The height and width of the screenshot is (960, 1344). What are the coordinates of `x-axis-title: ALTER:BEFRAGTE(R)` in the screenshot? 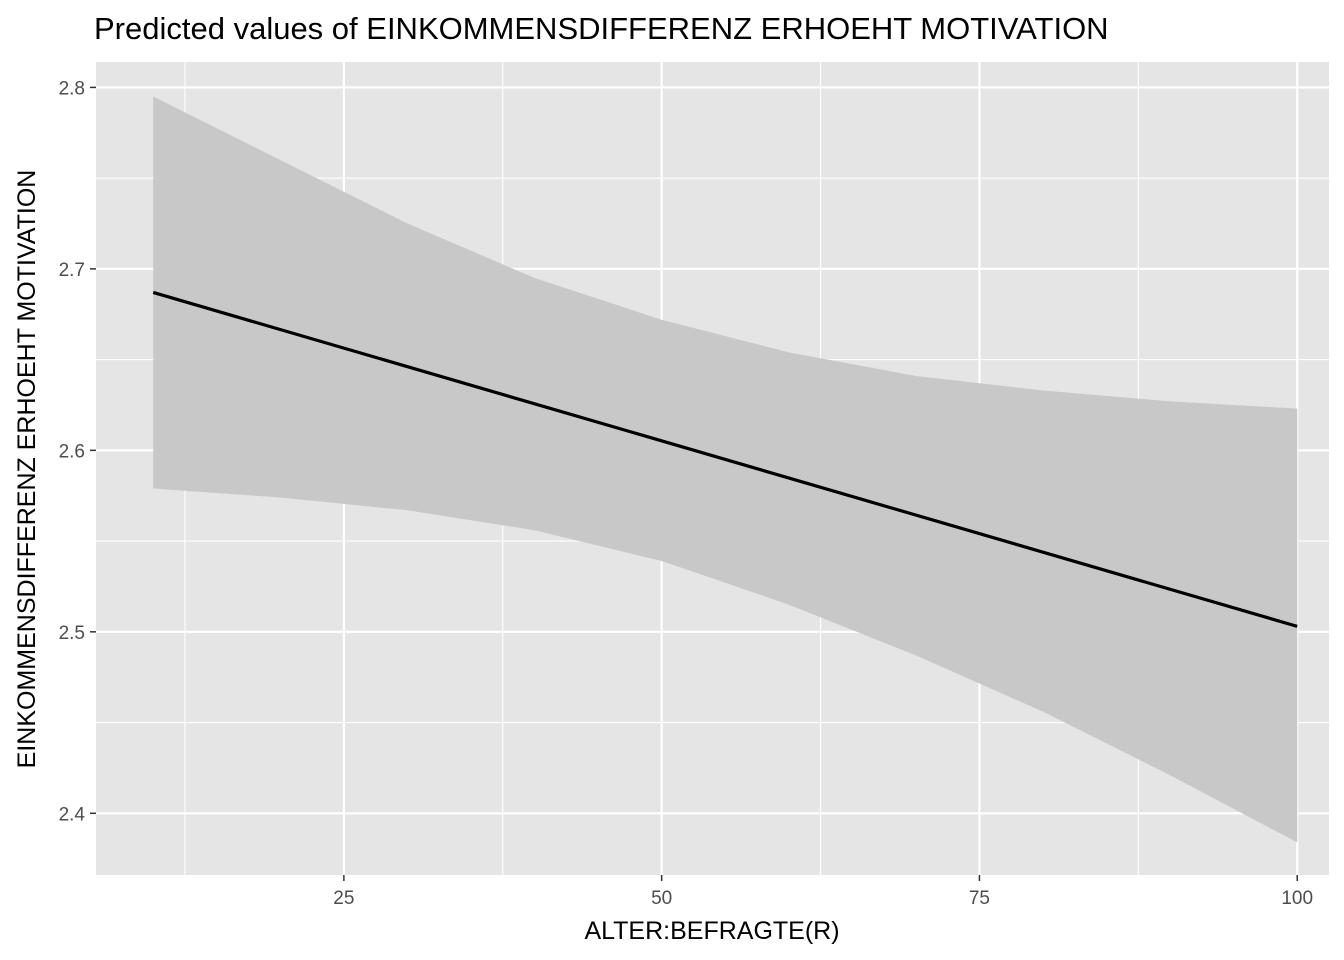 It's located at (711, 931).